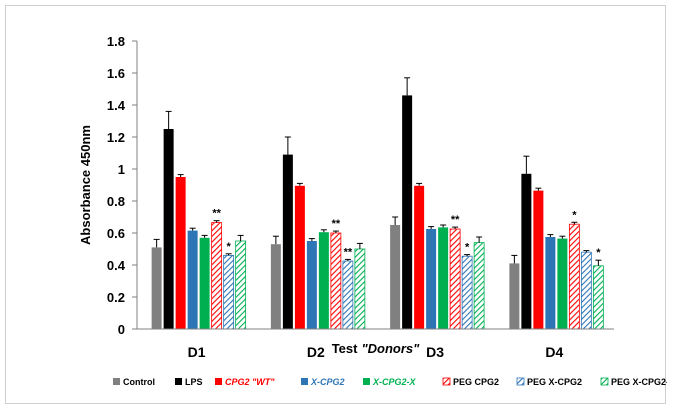 This screenshot has width=673, height=411. Describe the element at coordinates (554, 382) in the screenshot. I see `legend-label: PEG X-CPG2` at that location.